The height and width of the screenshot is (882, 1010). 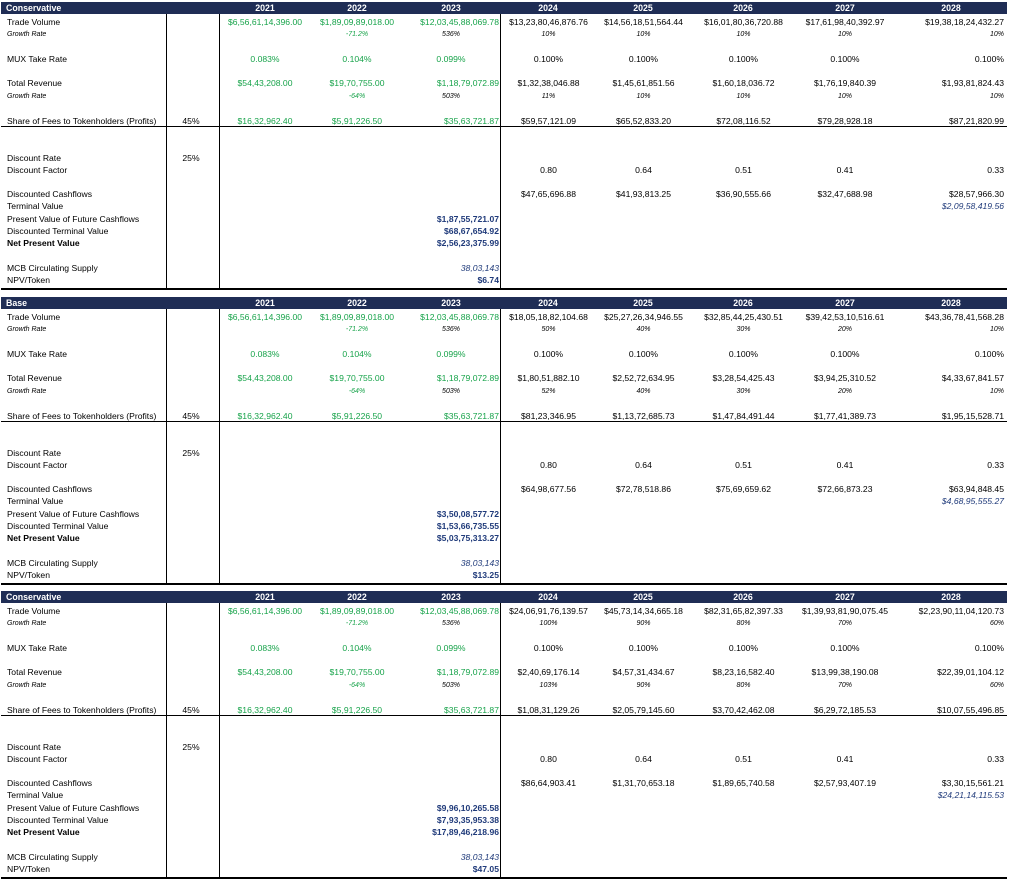 What do you see at coordinates (548, 194) in the screenshot?
I see `discounted-cashflow-cell: $47,65,696.88` at bounding box center [548, 194].